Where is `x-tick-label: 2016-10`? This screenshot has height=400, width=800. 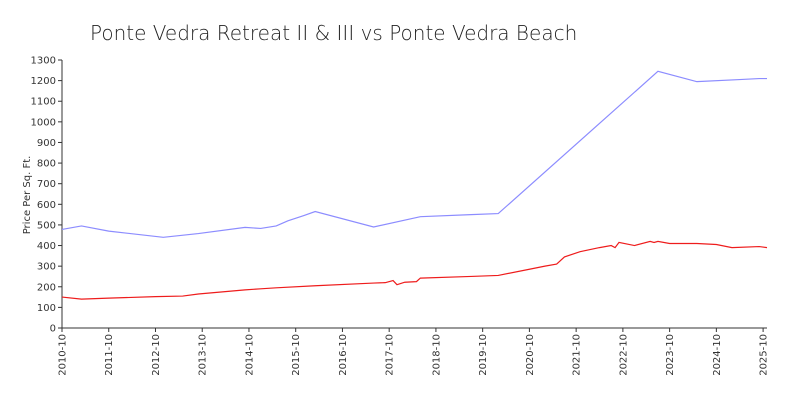 x-tick-label: 2016-10 is located at coordinates (343, 355).